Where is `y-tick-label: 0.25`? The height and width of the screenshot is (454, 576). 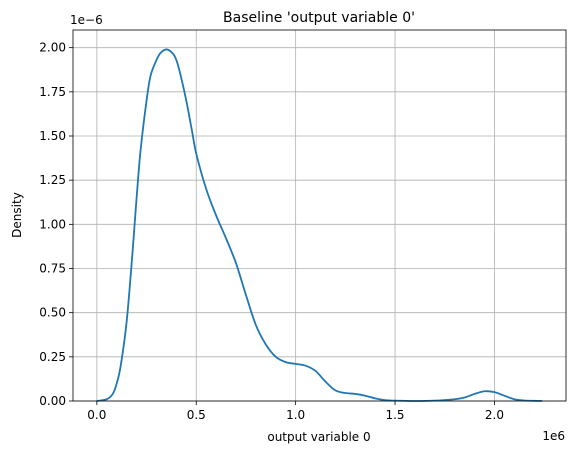
y-tick-label: 0.25 is located at coordinates (52, 357).